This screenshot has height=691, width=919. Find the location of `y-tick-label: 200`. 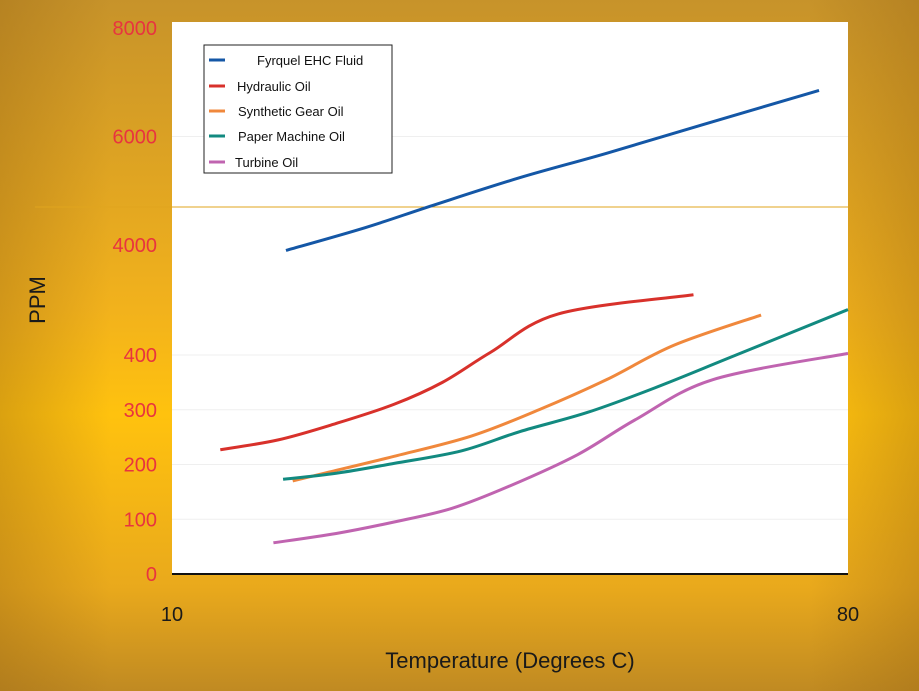

y-tick-label: 200 is located at coordinates (140, 466).